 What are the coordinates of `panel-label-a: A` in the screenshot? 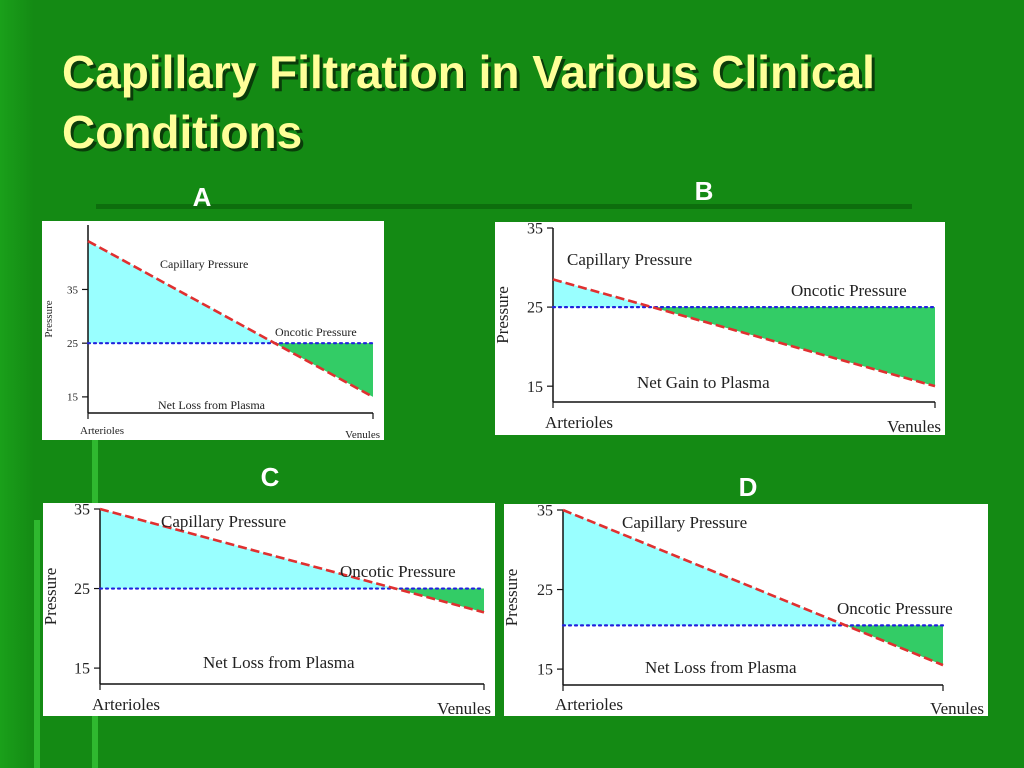 It's located at (202, 197).